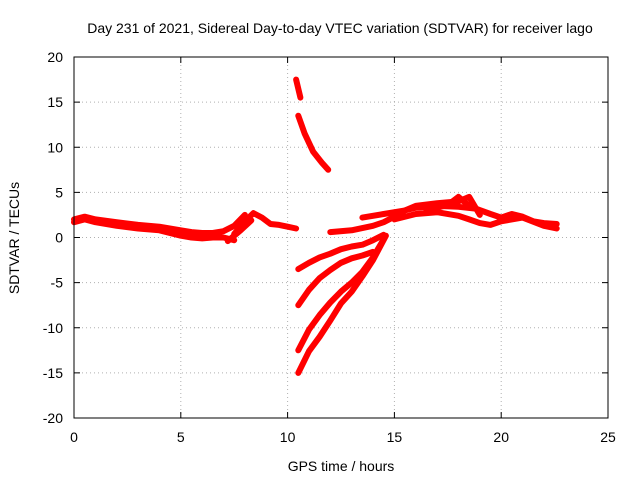 Image resolution: width=640 pixels, height=480 pixels. What do you see at coordinates (53, 418) in the screenshot?
I see `y-tick-label: -20` at bounding box center [53, 418].